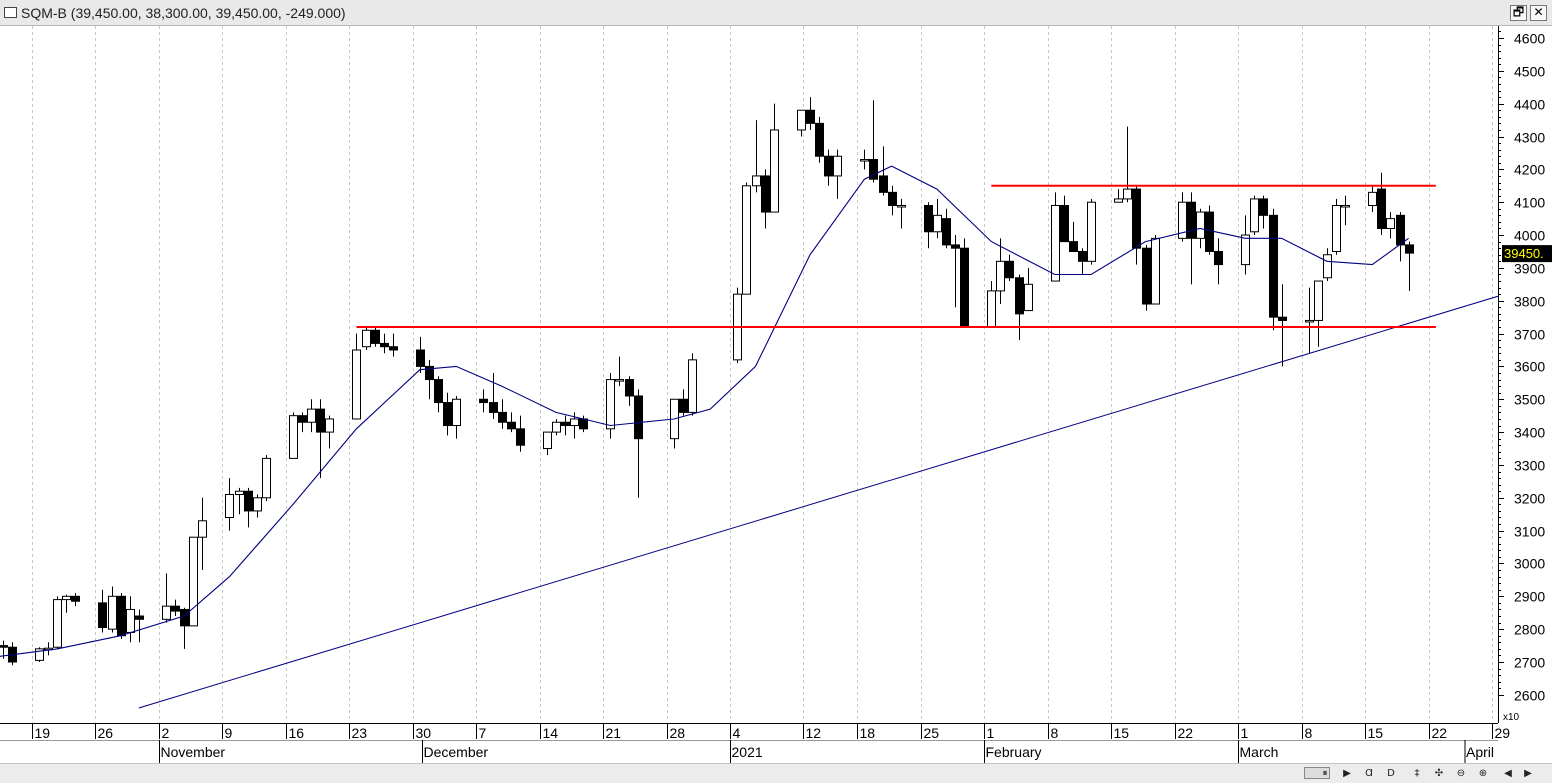  What do you see at coordinates (1325, 773) in the screenshot?
I see `pause-icon: ⏸` at bounding box center [1325, 773].